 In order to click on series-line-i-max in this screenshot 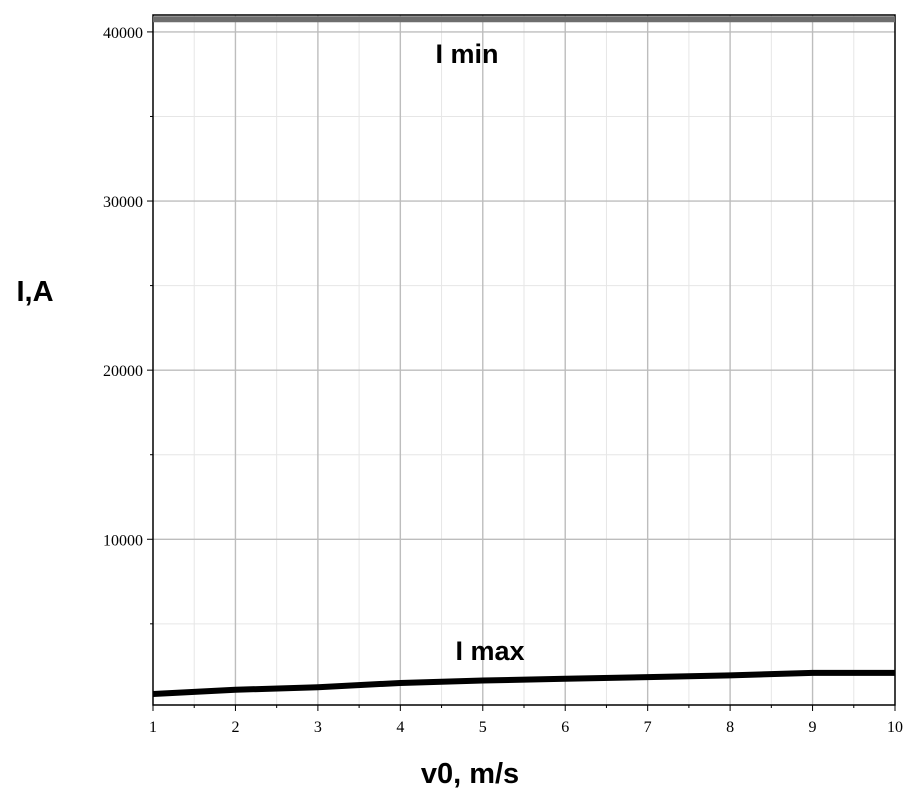, I will do `click(523, 683)`.